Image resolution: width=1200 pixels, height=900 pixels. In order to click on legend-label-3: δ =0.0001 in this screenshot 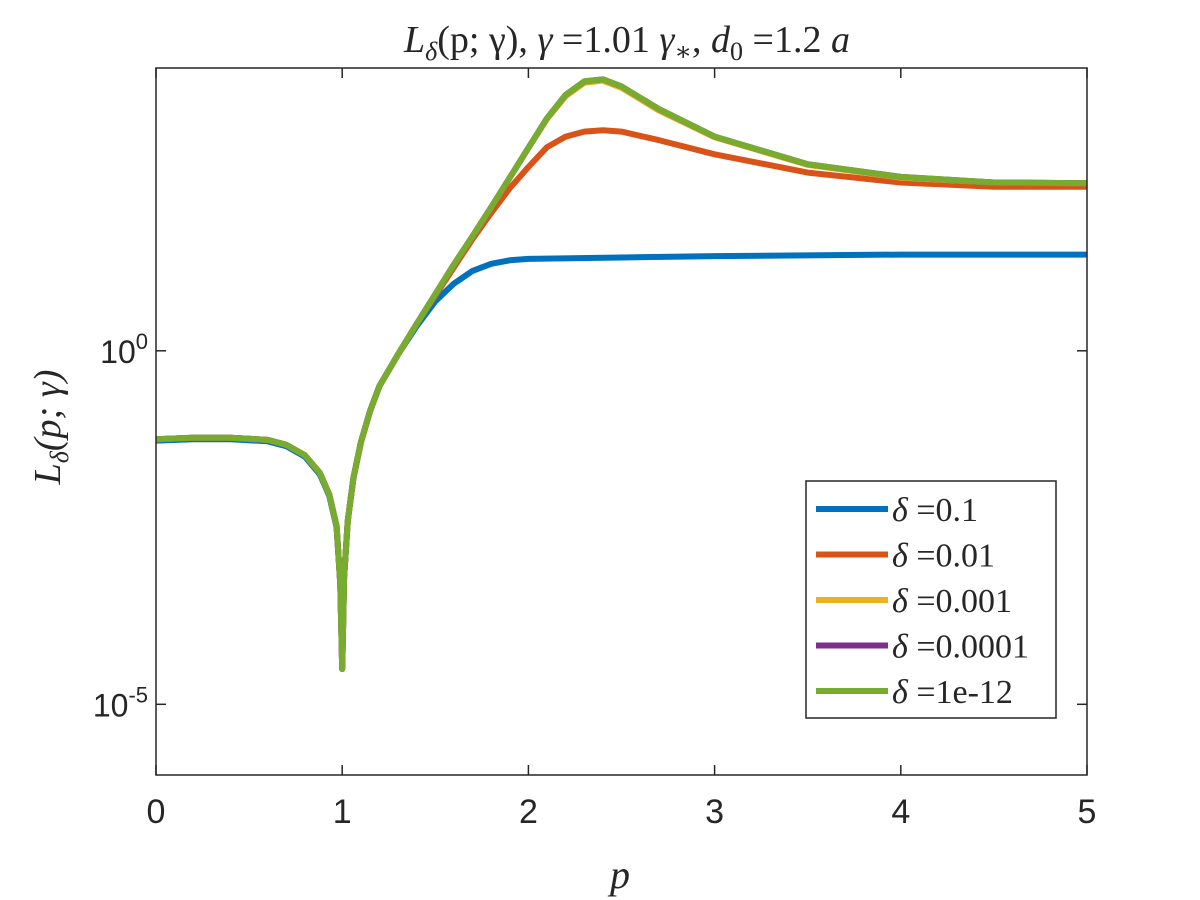, I will do `click(960, 647)`.